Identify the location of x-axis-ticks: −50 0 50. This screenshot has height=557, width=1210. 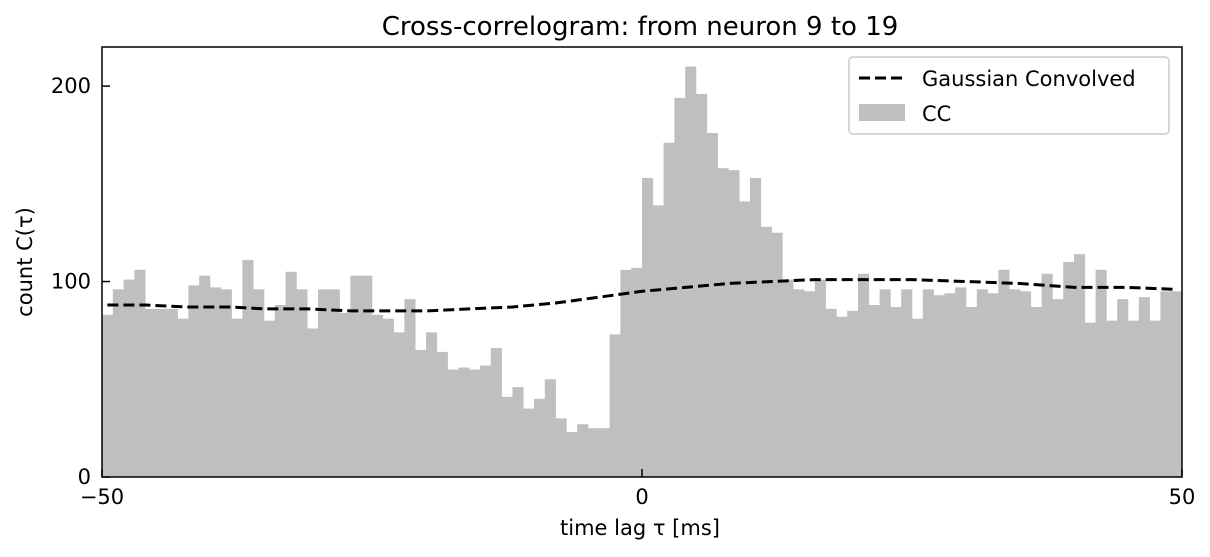
(638, 489).